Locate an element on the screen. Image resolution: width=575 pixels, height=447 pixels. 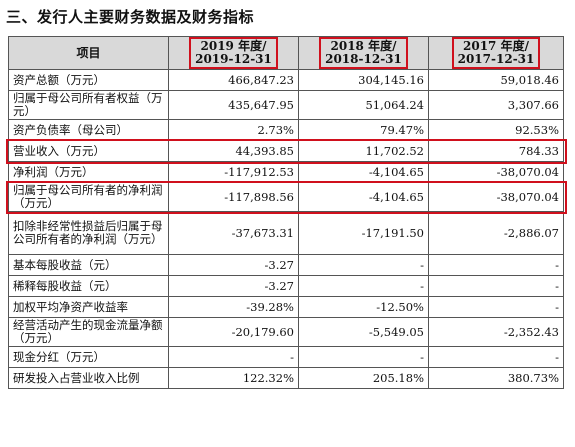
cell-2017: 92.53% is located at coordinates (496, 130).